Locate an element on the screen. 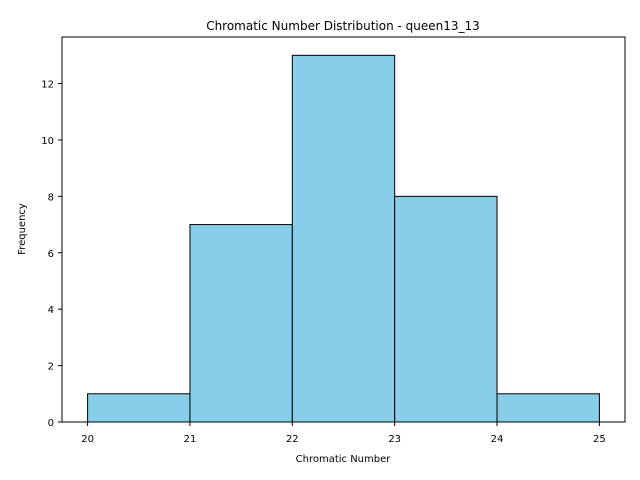 Image resolution: width=640 pixels, height=480 pixels. x-tick-label: 23 is located at coordinates (394, 439).